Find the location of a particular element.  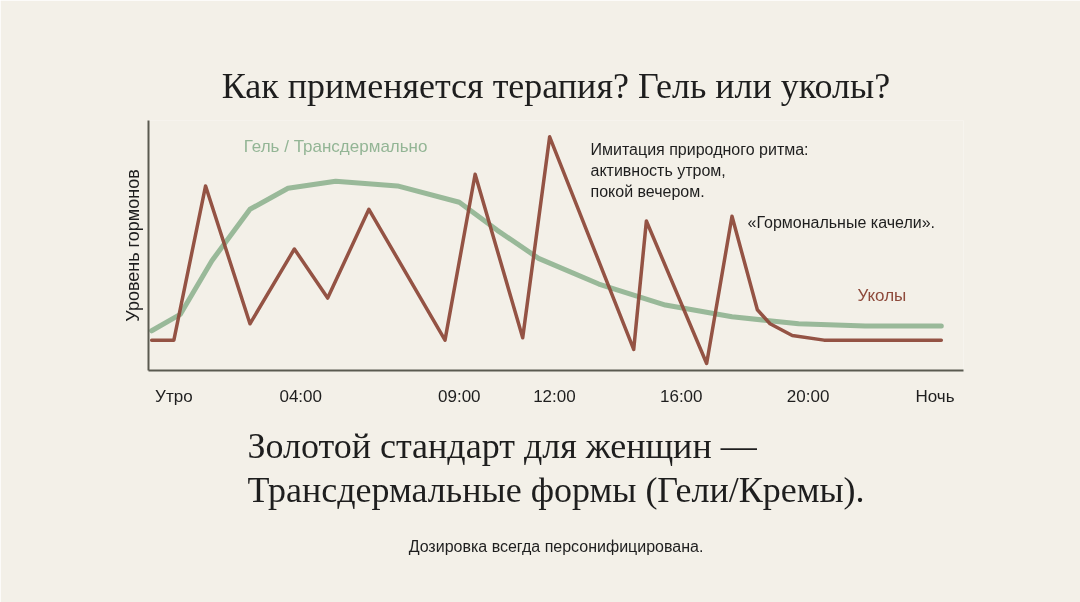

text: Уколы is located at coordinates (882, 295).